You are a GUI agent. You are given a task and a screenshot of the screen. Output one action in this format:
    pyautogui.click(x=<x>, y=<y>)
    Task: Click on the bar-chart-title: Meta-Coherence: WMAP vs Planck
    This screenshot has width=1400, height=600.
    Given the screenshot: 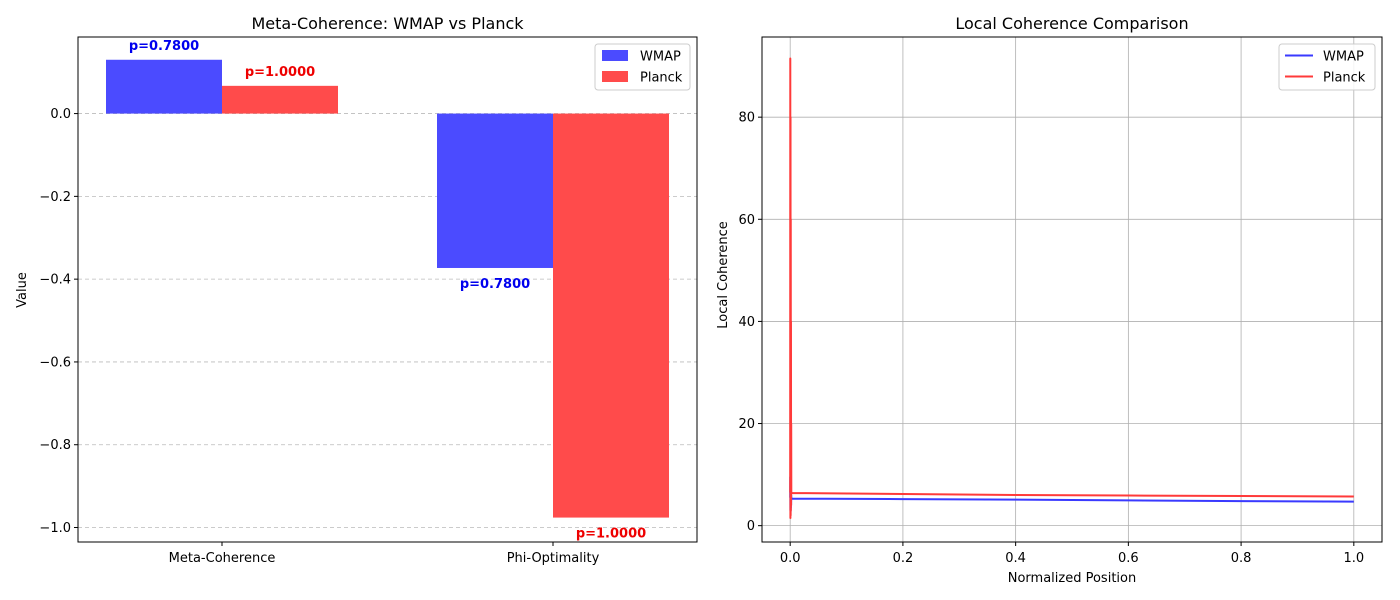 What is the action you would take?
    pyautogui.click(x=387, y=23)
    